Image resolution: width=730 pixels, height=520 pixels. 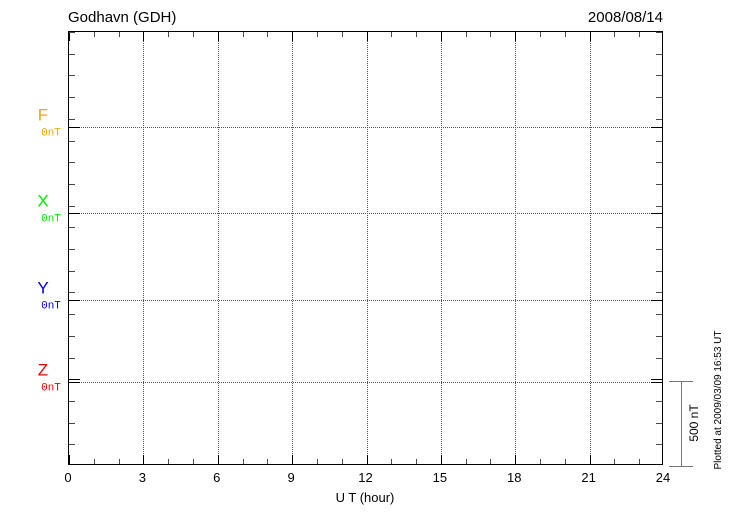 I want to click on scale-bar-bottom-cap, so click(x=681, y=466).